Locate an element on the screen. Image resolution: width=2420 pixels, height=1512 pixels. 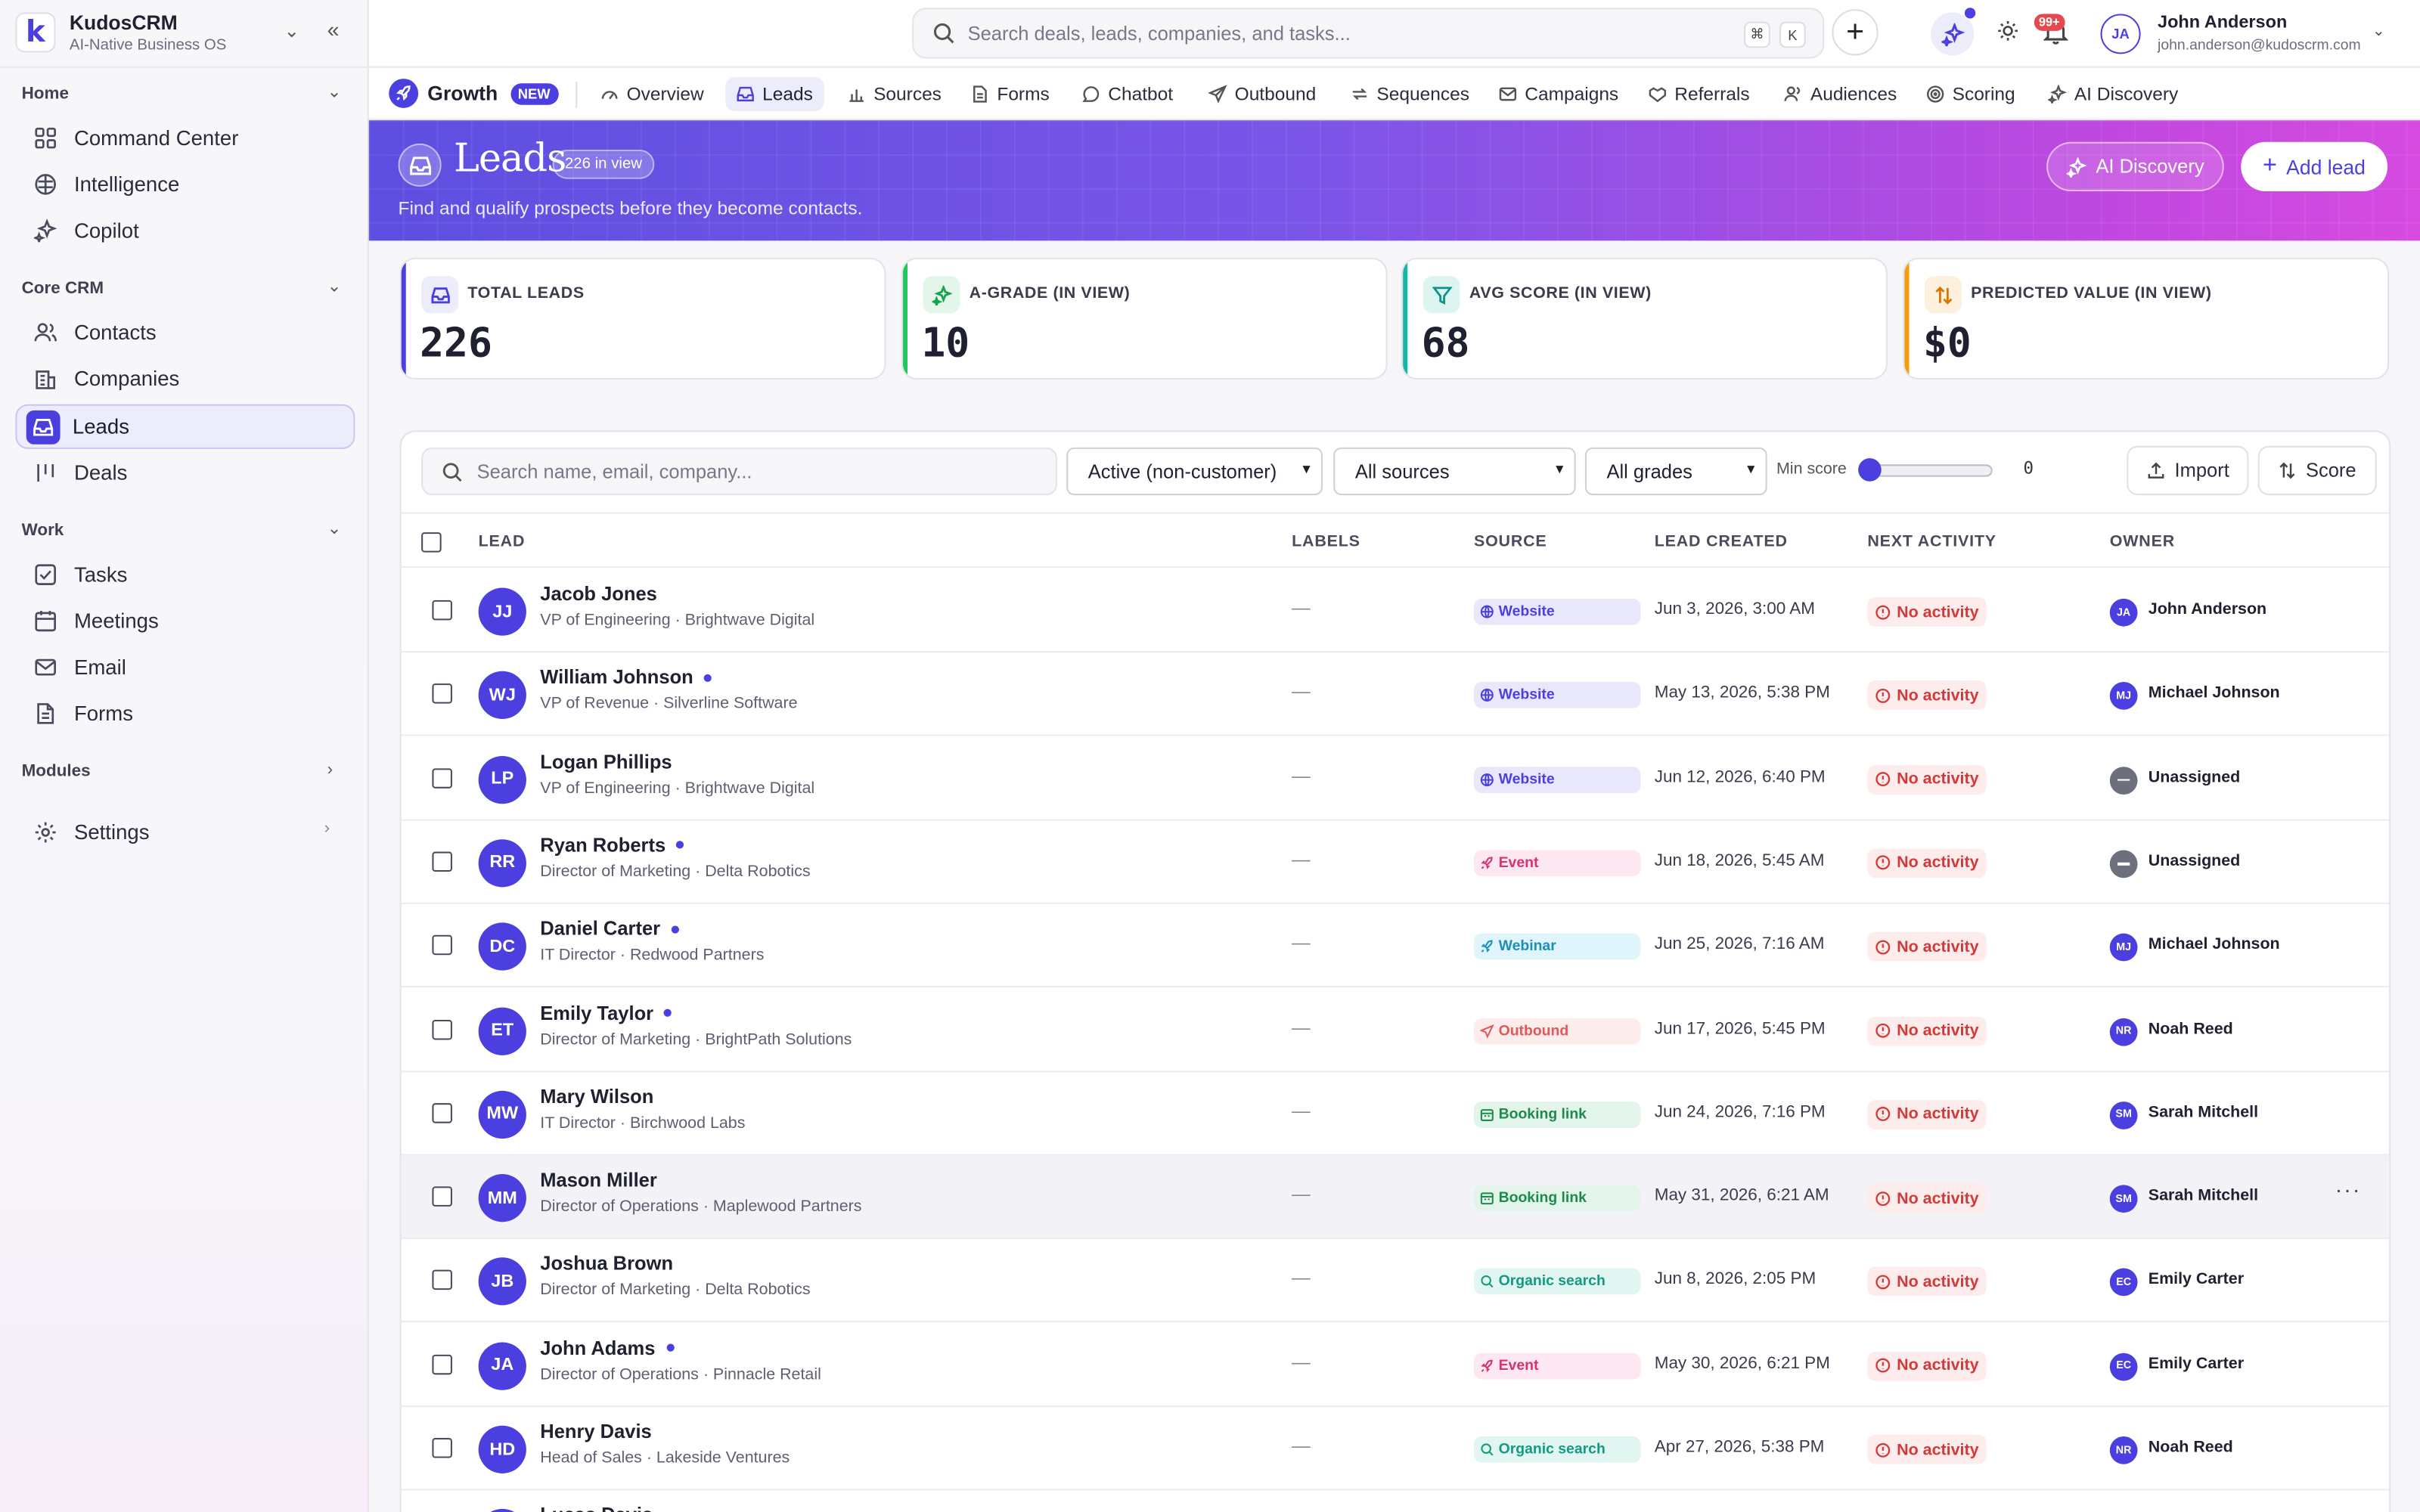
lead-name-link: William Johnson is located at coordinates (626, 678).